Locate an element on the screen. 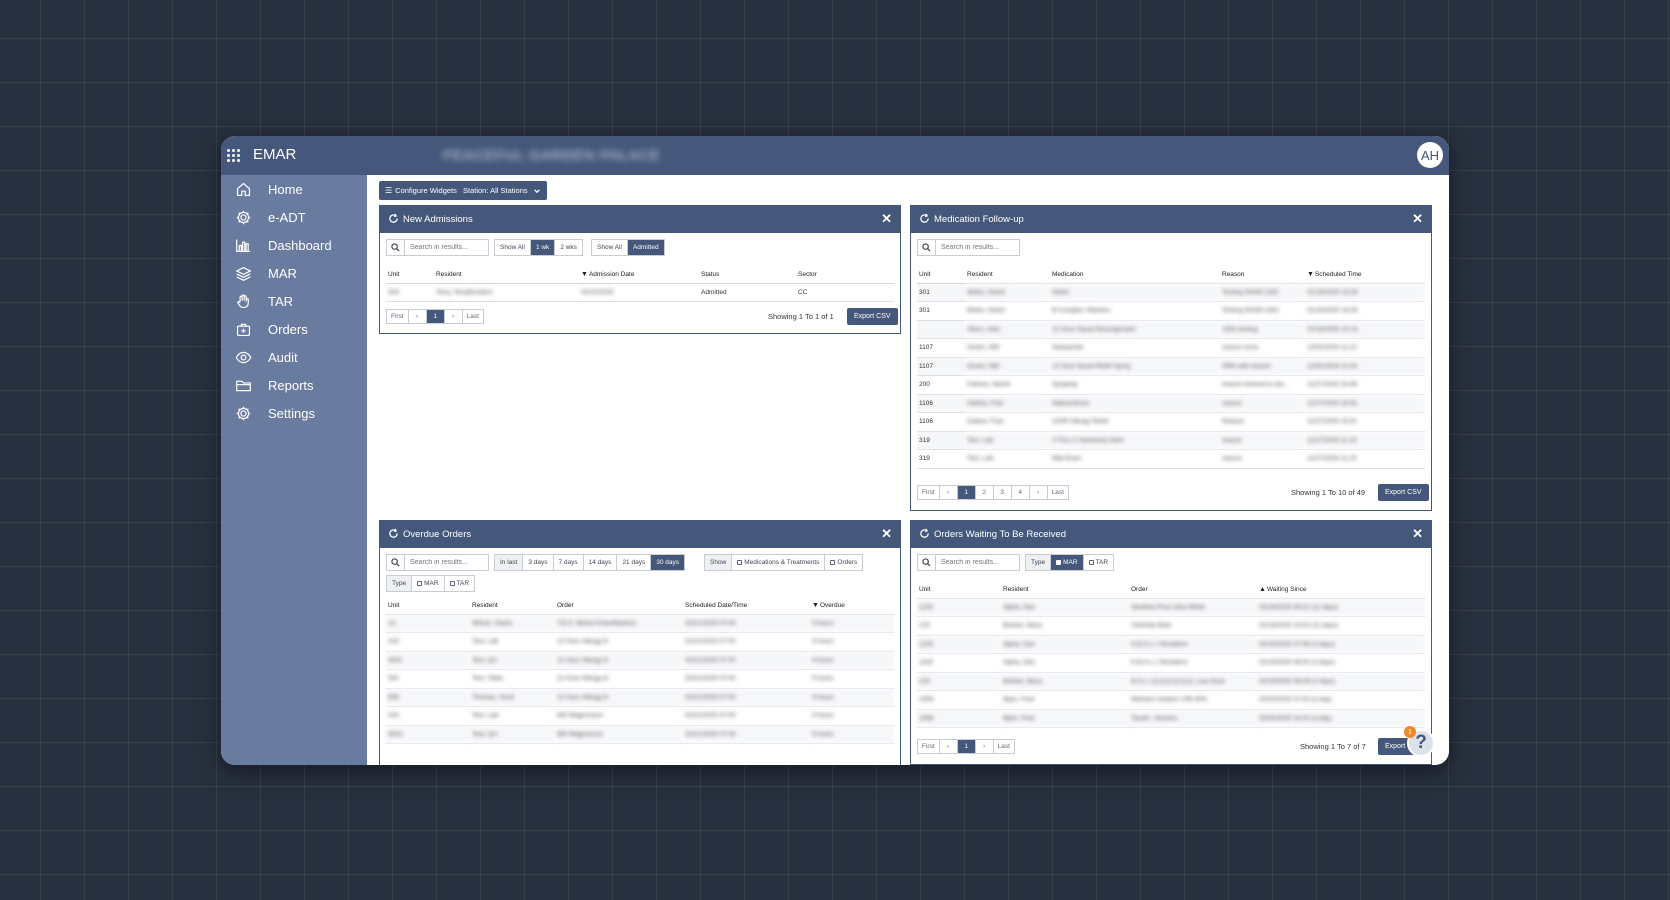  filter-show-all-status: Show All is located at coordinates (610, 247).